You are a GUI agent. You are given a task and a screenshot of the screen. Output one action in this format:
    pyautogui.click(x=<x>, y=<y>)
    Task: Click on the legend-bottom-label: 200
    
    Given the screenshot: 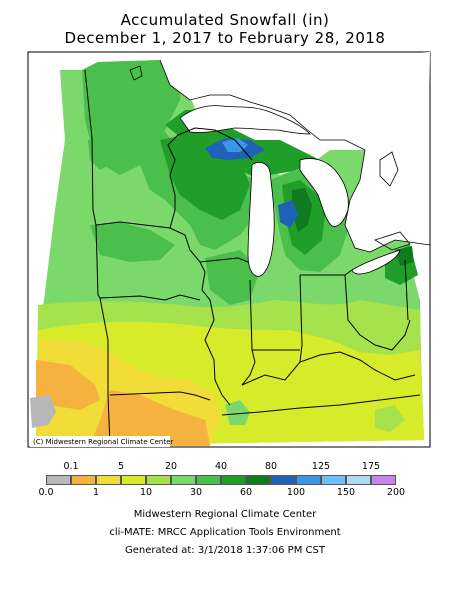 What is the action you would take?
    pyautogui.click(x=396, y=492)
    